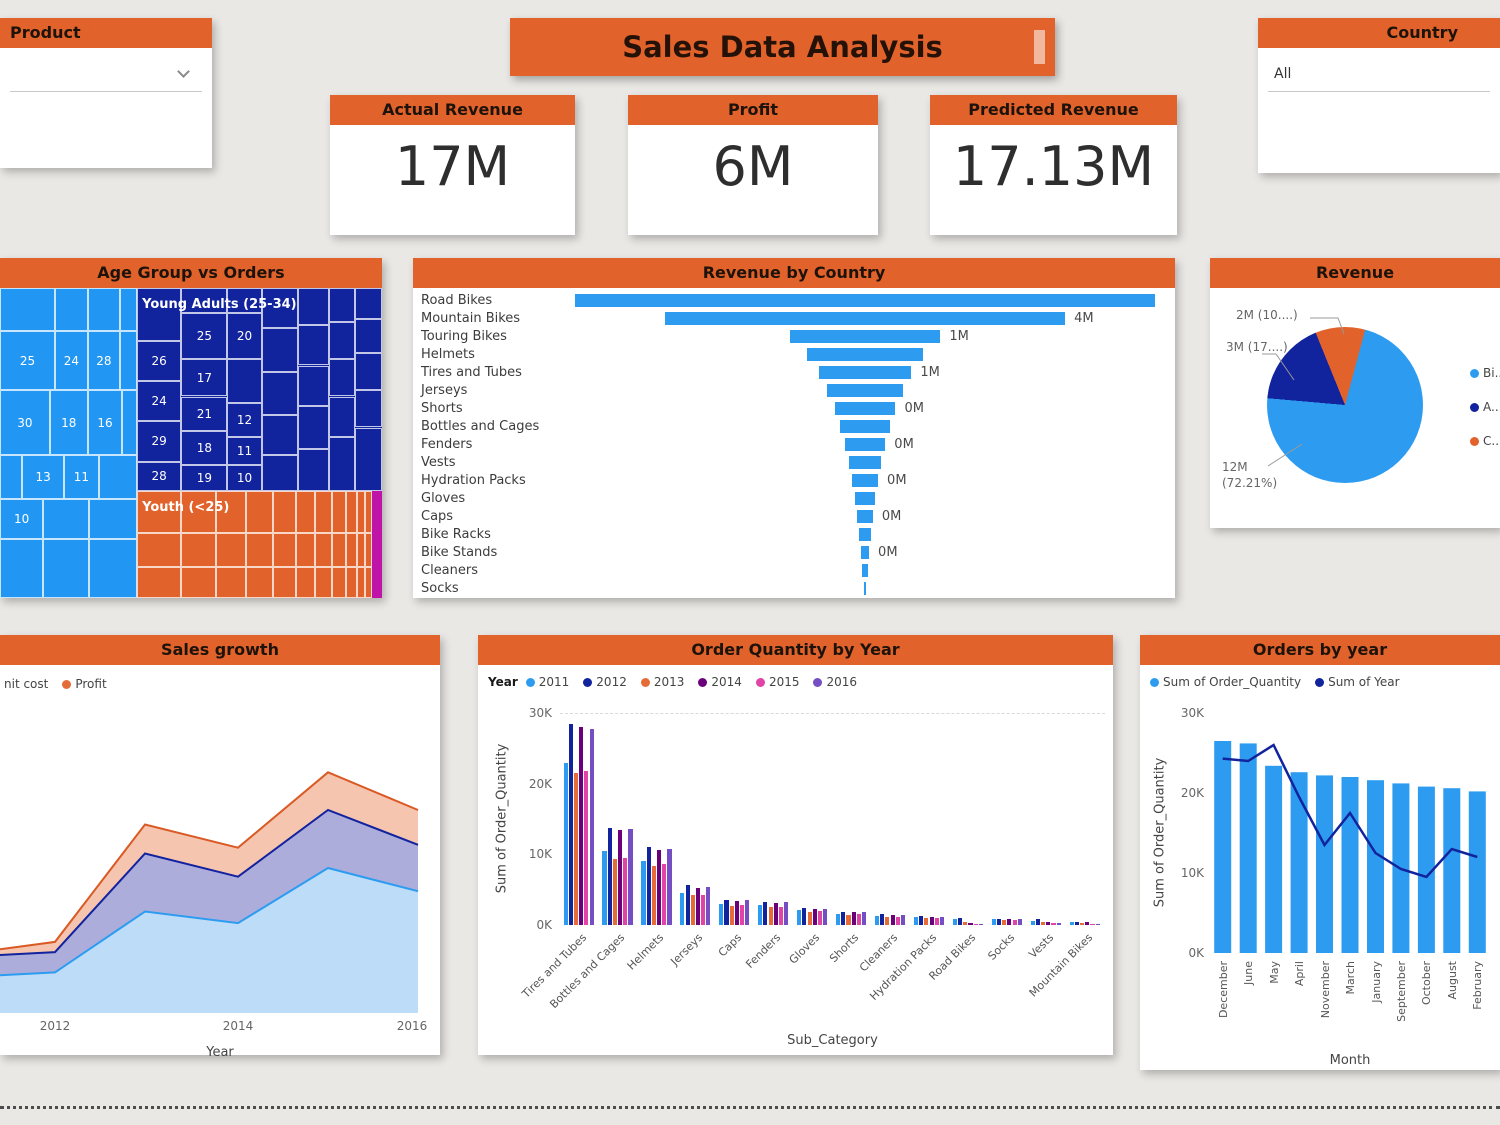 This screenshot has height=1125, width=1500. What do you see at coordinates (204, 336) in the screenshot?
I see `treemap-cell: 25` at bounding box center [204, 336].